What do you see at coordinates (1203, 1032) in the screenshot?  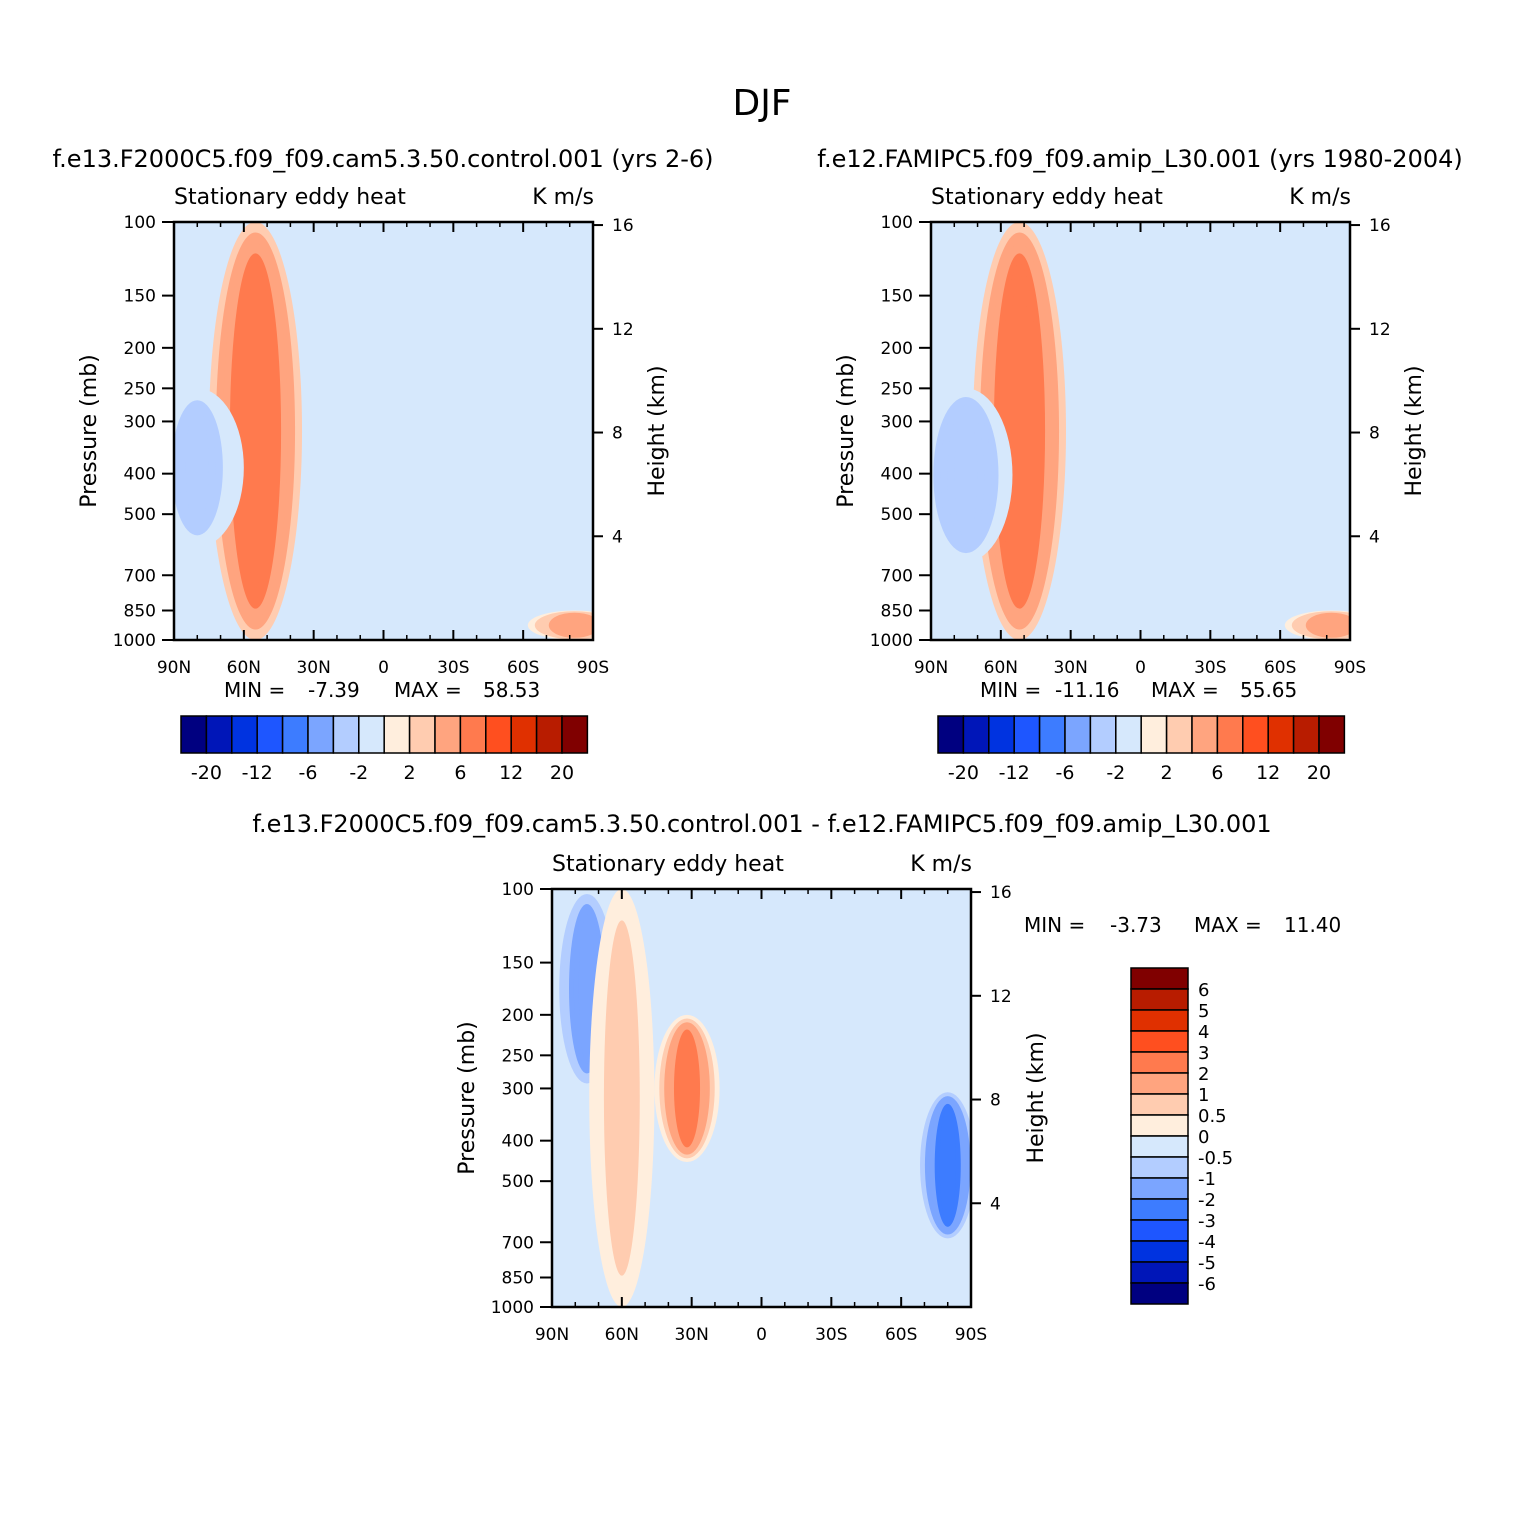 I see `colorbar-label: 4` at bounding box center [1203, 1032].